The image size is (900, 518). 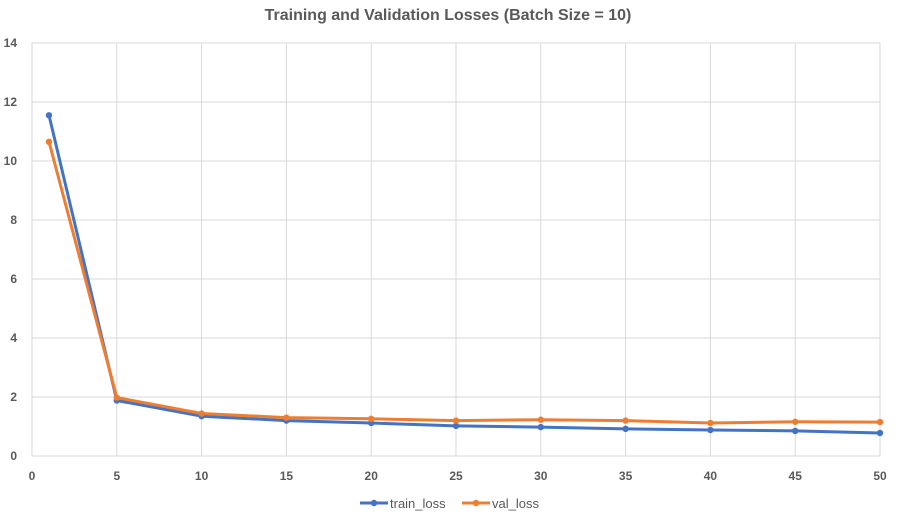 I want to click on x-tick-label: 45, so click(x=796, y=476).